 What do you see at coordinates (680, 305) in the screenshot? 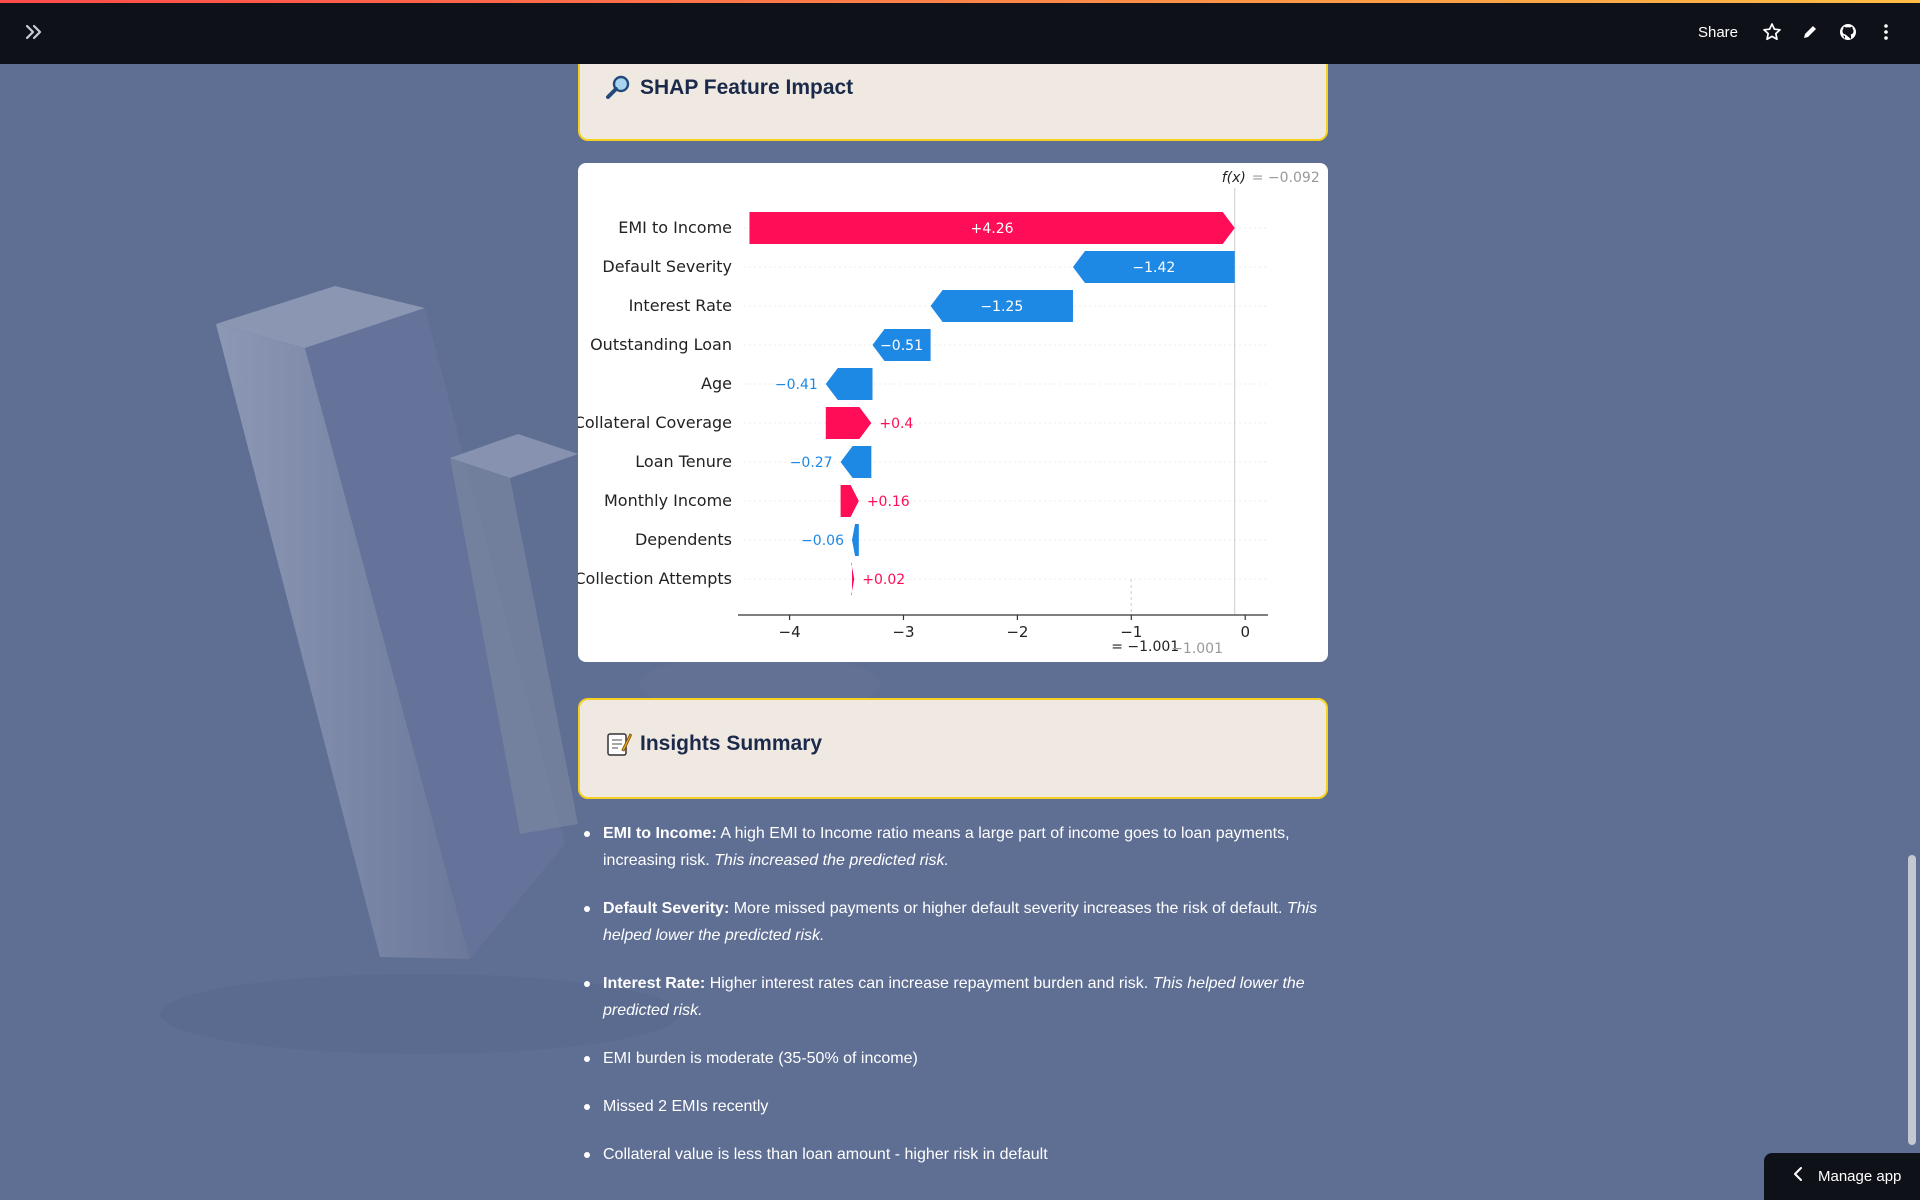
I see `category-label: Interest Rate` at bounding box center [680, 305].